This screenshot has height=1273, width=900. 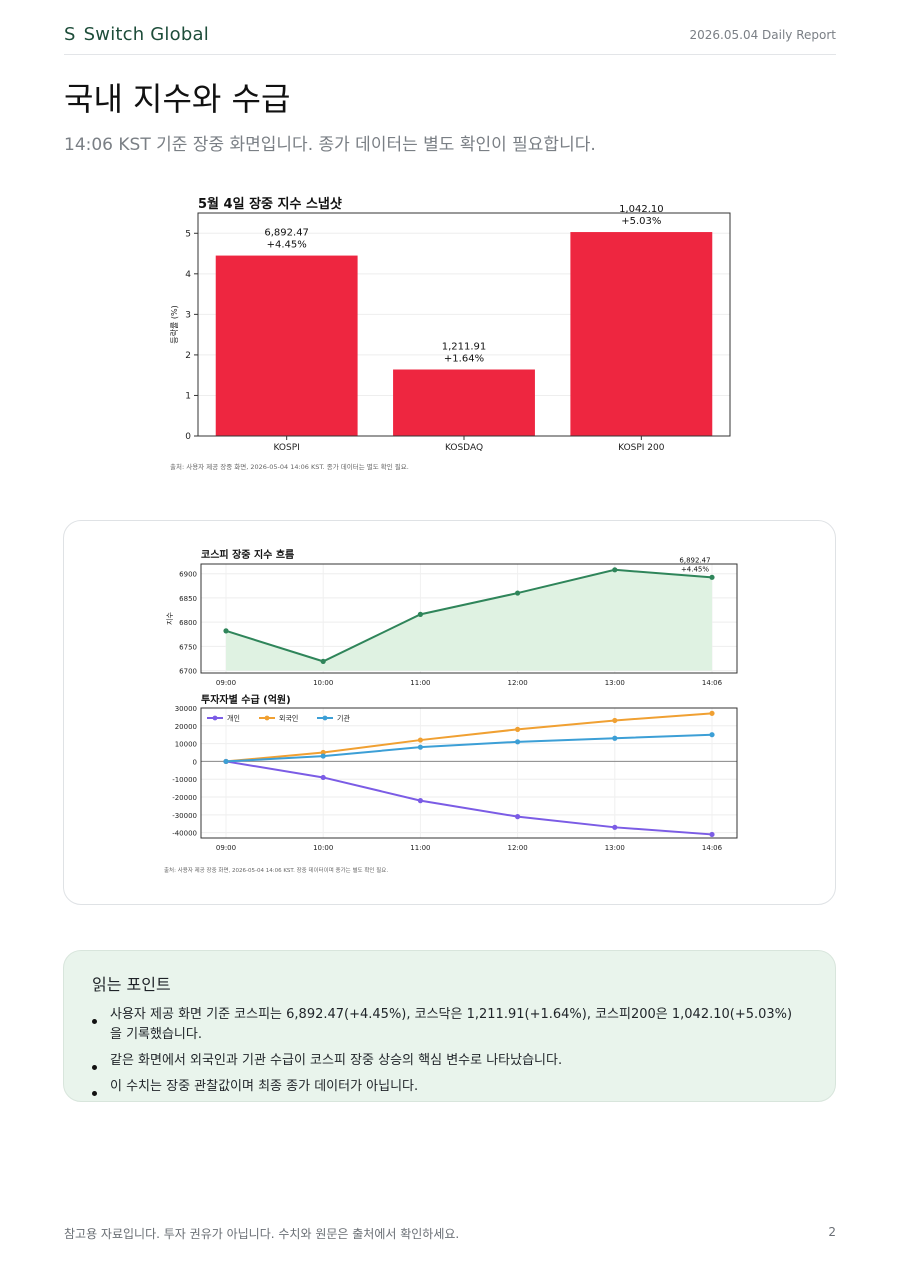 I want to click on legend-label: 기관, so click(x=343, y=718).